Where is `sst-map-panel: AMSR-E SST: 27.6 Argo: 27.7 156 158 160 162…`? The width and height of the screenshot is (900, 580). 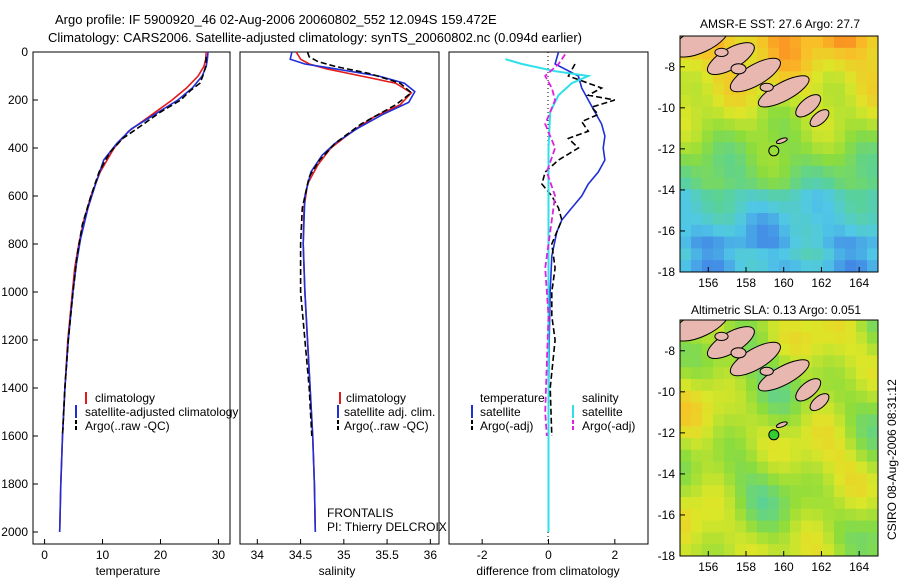 sst-map-panel: AMSR-E SST: 27.6 Argo: 27.7 156 158 160 162… is located at coordinates (768, 153).